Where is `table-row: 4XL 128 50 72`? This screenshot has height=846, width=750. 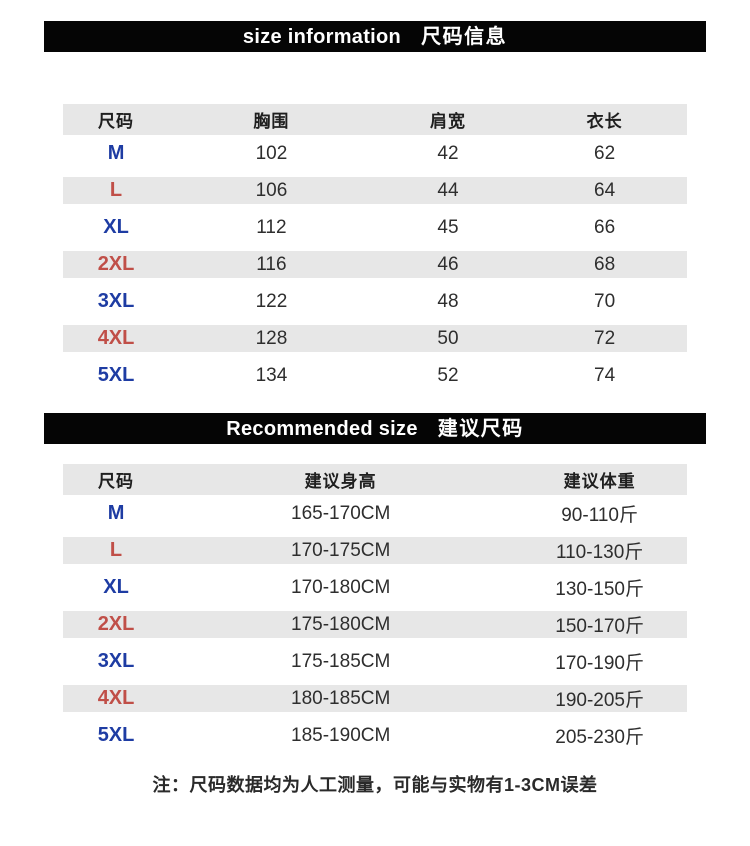
table-row: 4XL 128 50 72 is located at coordinates (375, 338).